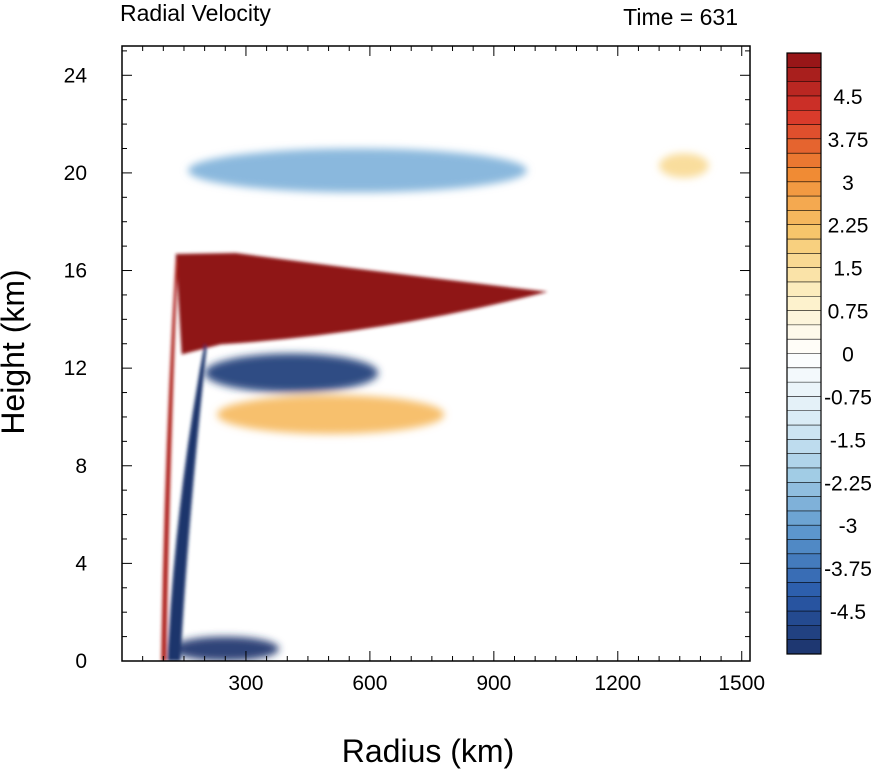  What do you see at coordinates (15, 351) in the screenshot?
I see `y-axis-label: Height (km)` at bounding box center [15, 351].